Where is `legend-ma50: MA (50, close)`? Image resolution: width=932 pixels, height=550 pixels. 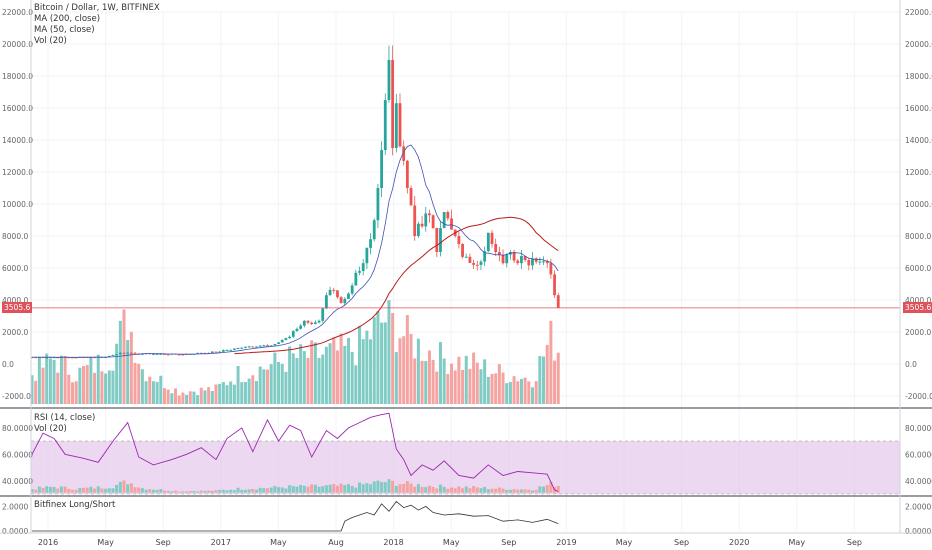 legend-ma50: MA (50, close) is located at coordinates (64, 30).